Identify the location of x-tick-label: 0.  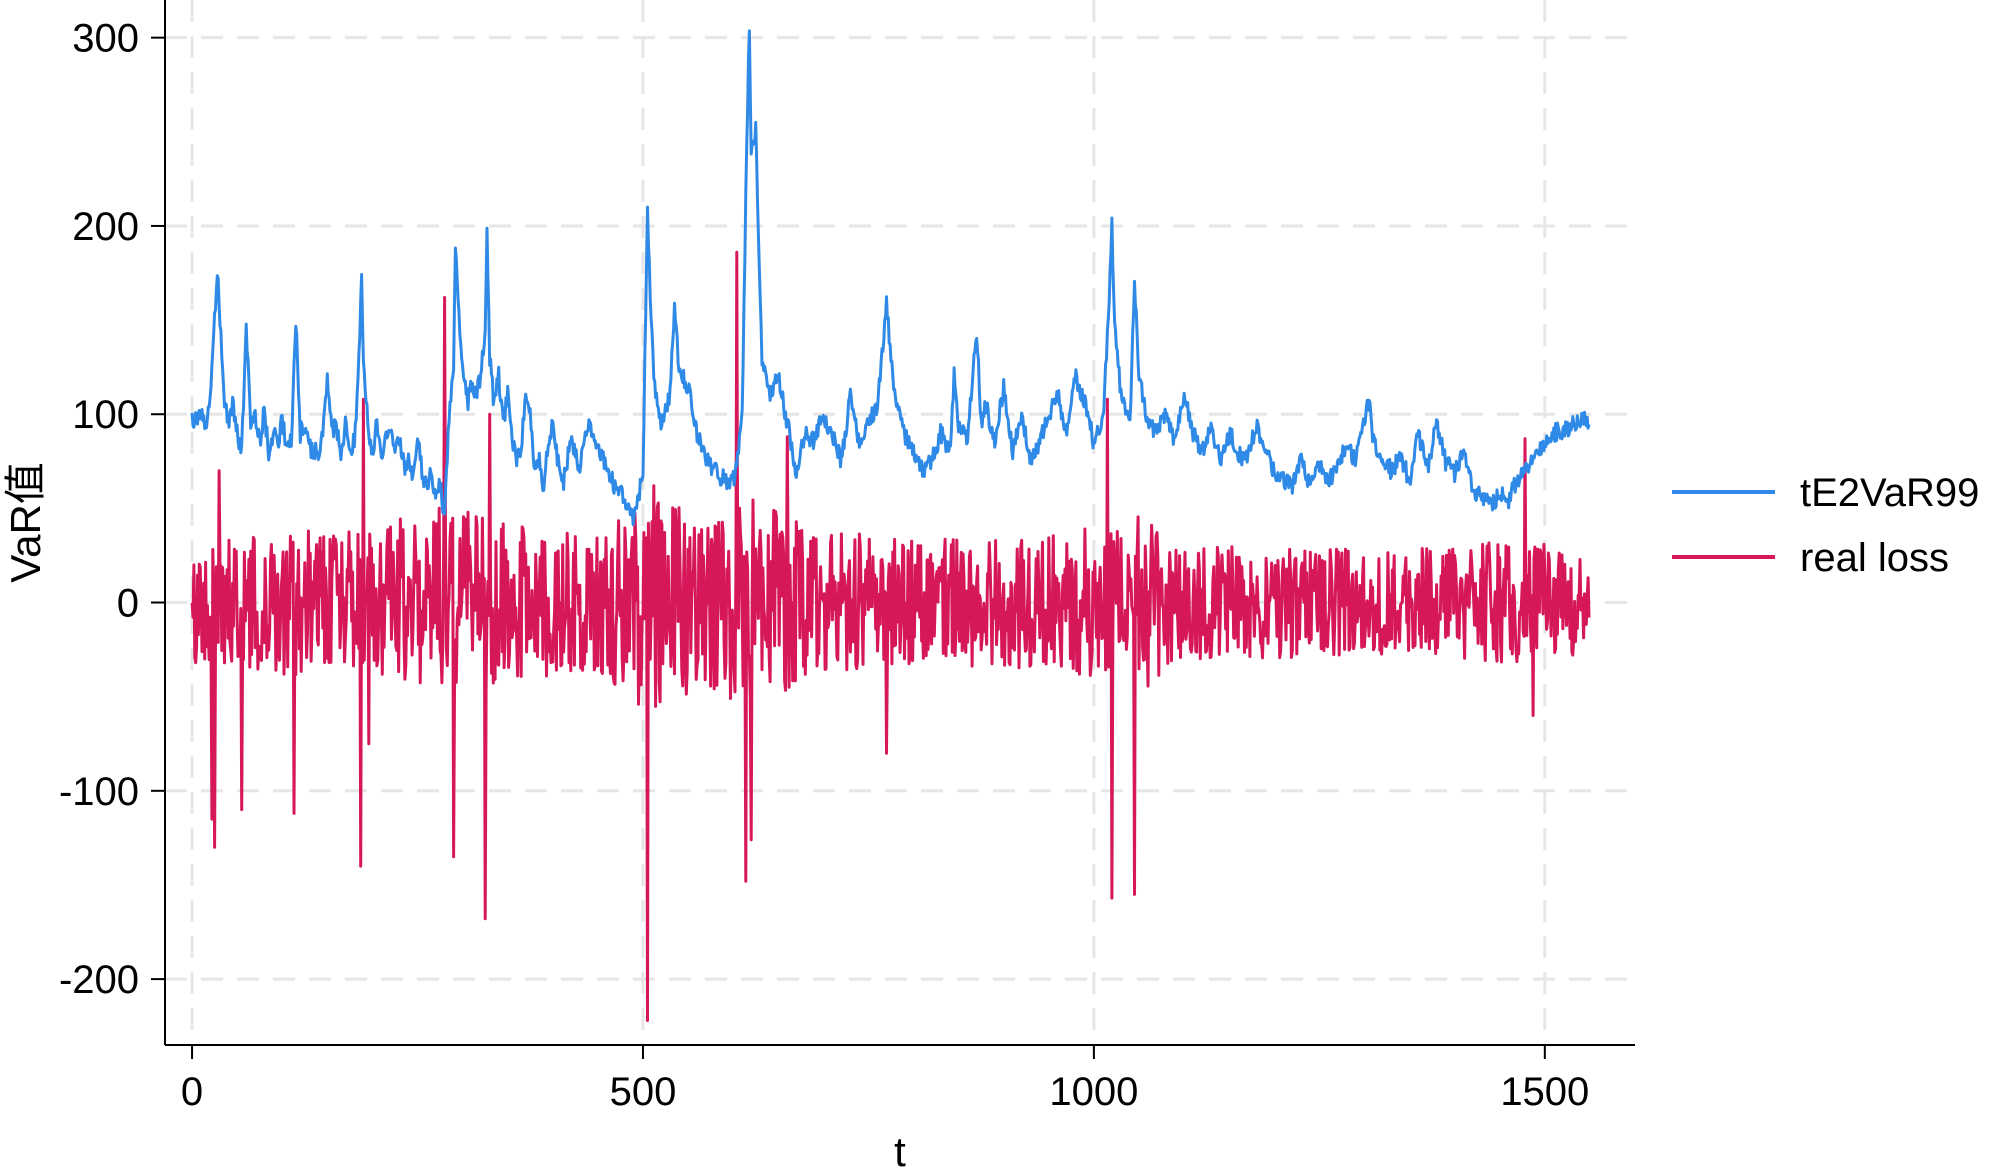
(192, 1092).